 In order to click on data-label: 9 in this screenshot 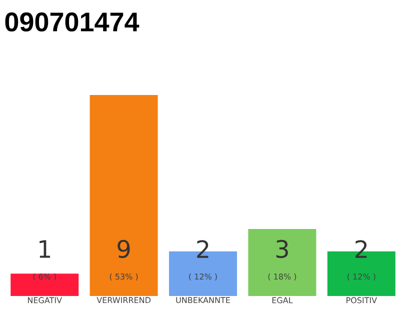, I will do `click(124, 249)`.